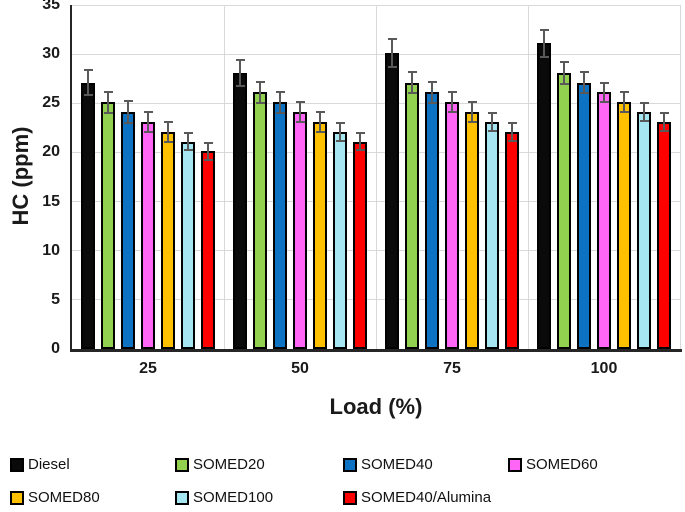 The image size is (685, 512). I want to click on legend-label: SOMED60, so click(562, 464).